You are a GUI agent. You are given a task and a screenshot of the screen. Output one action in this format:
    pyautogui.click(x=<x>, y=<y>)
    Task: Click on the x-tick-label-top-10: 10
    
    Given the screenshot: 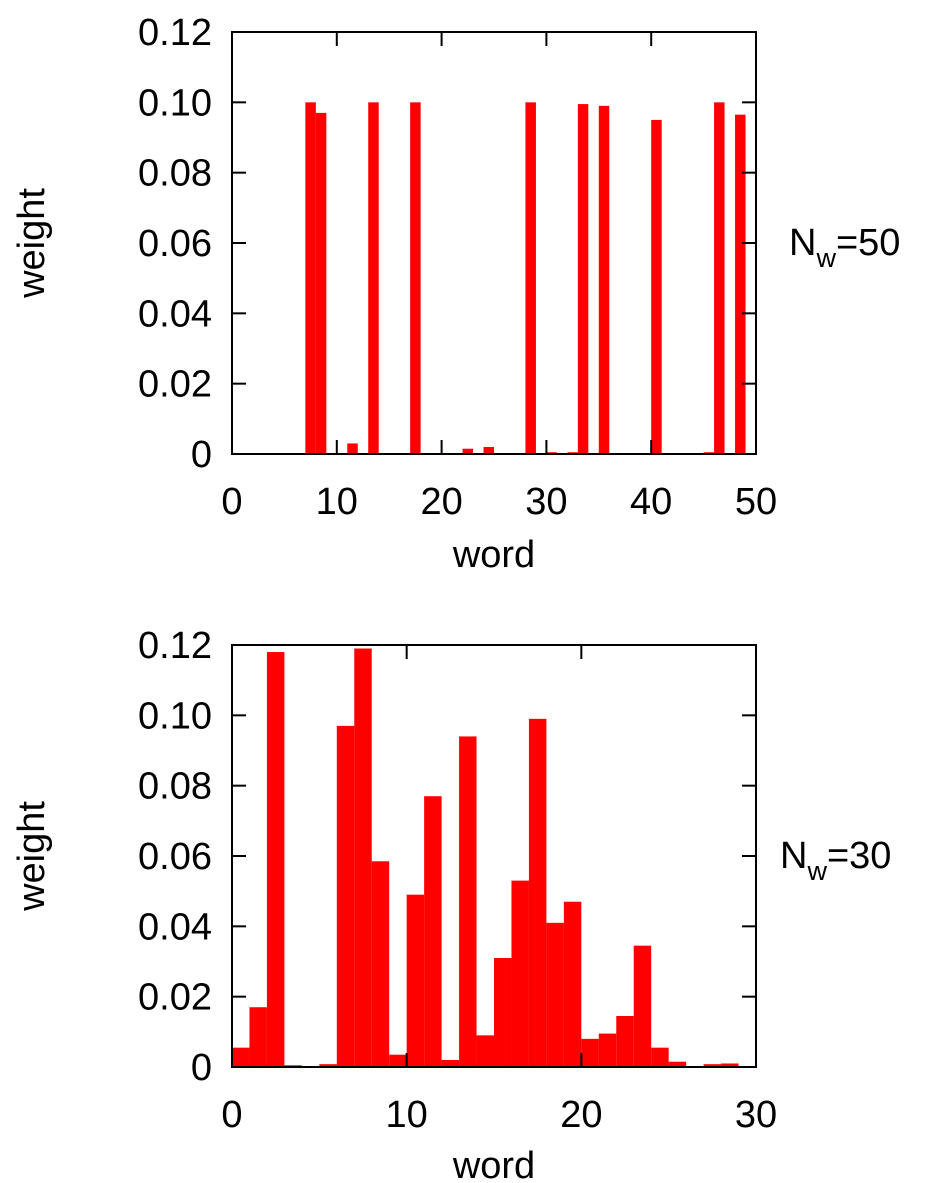 What is the action you would take?
    pyautogui.click(x=337, y=502)
    